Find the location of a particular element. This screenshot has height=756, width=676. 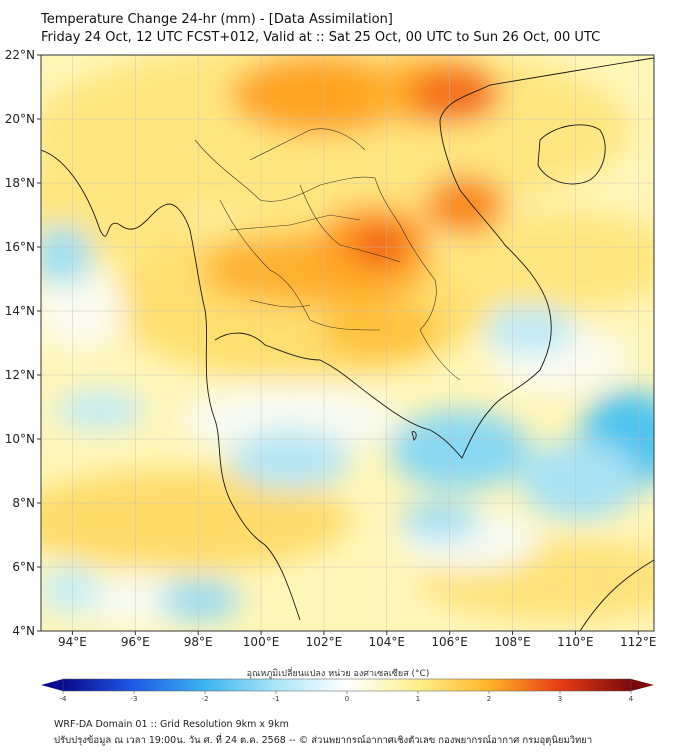

colorbar-tick-label: -2 is located at coordinates (205, 699).